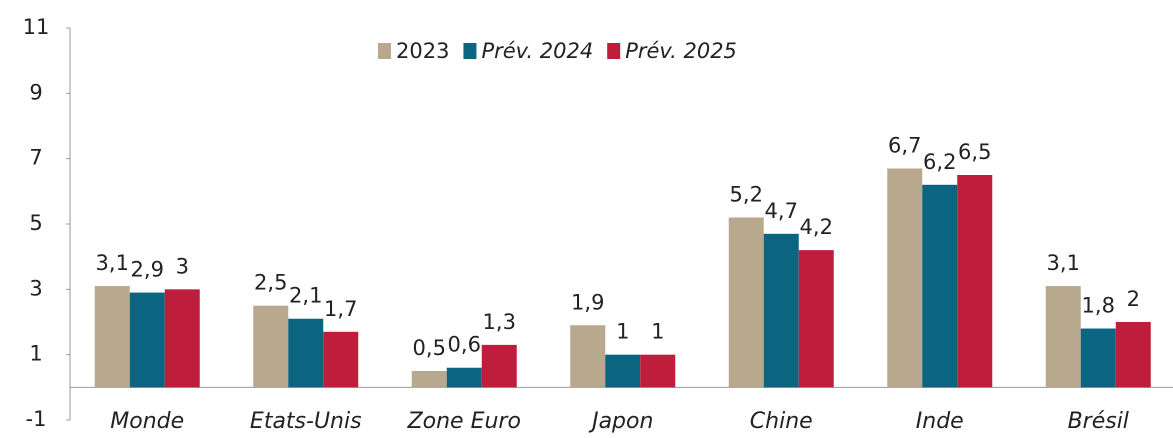 Image resolution: width=1173 pixels, height=438 pixels. What do you see at coordinates (816, 227) in the screenshot?
I see `data-label: 4,2` at bounding box center [816, 227].